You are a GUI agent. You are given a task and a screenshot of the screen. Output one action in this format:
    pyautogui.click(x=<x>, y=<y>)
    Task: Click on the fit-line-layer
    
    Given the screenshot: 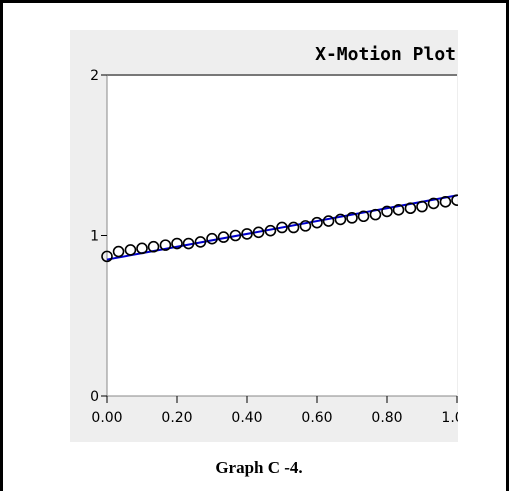 What is the action you would take?
    pyautogui.click(x=282, y=227)
    